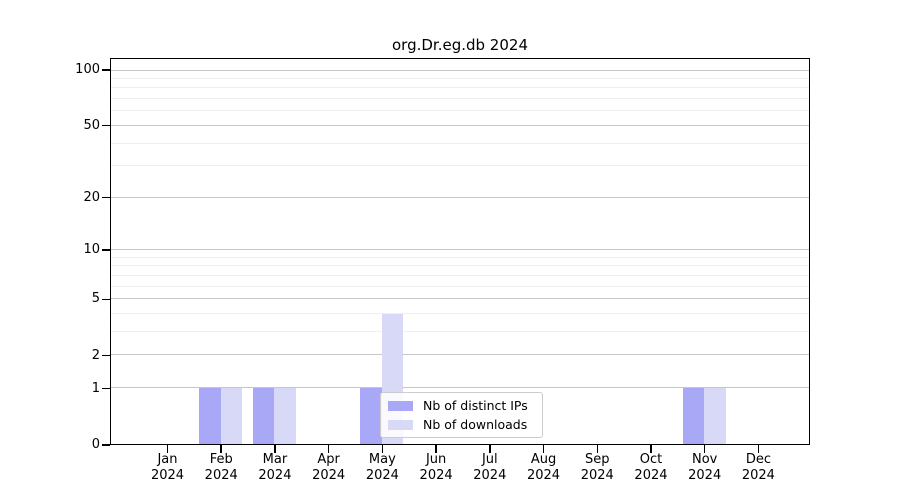  What do you see at coordinates (275, 459) in the screenshot?
I see `x-tick-month: Mar` at bounding box center [275, 459].